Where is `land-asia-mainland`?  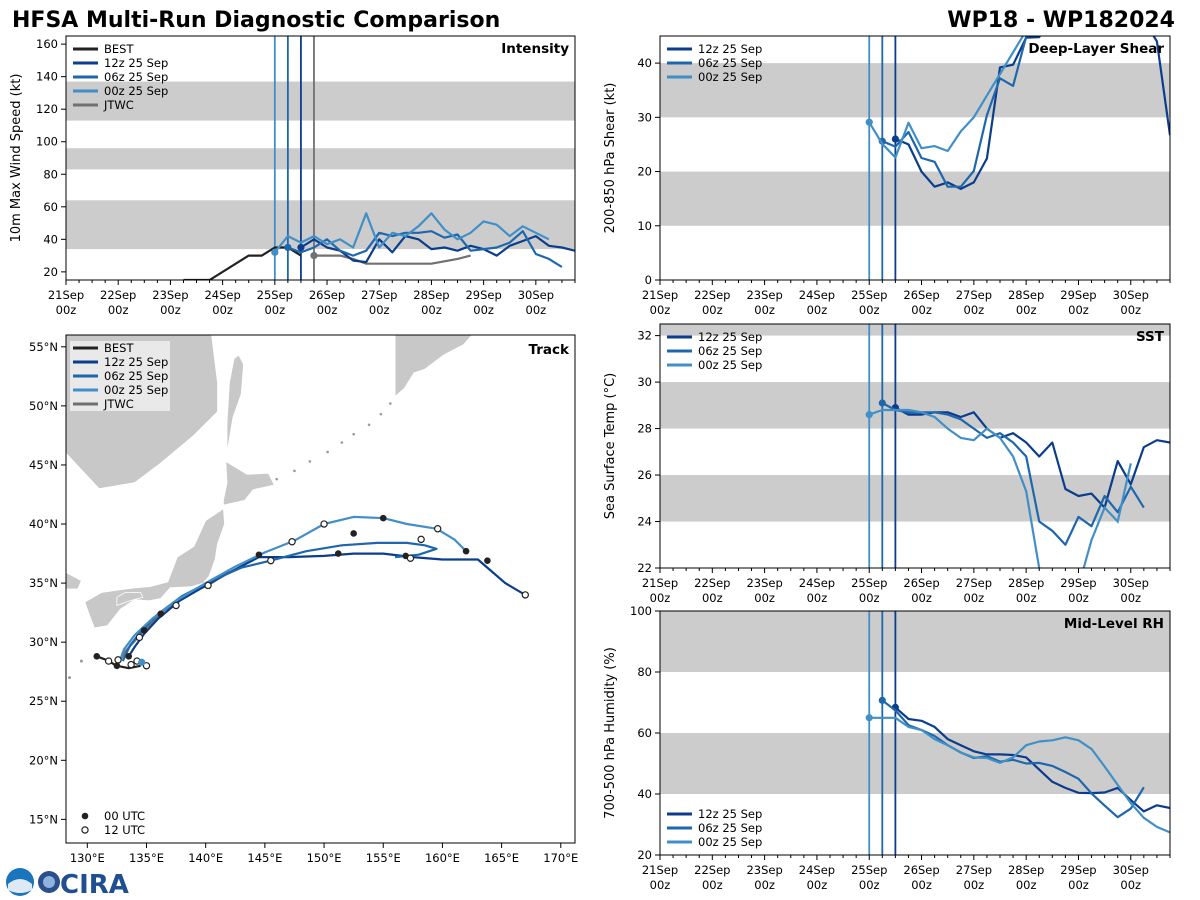 land-asia-mainland is located at coordinates (74, 581).